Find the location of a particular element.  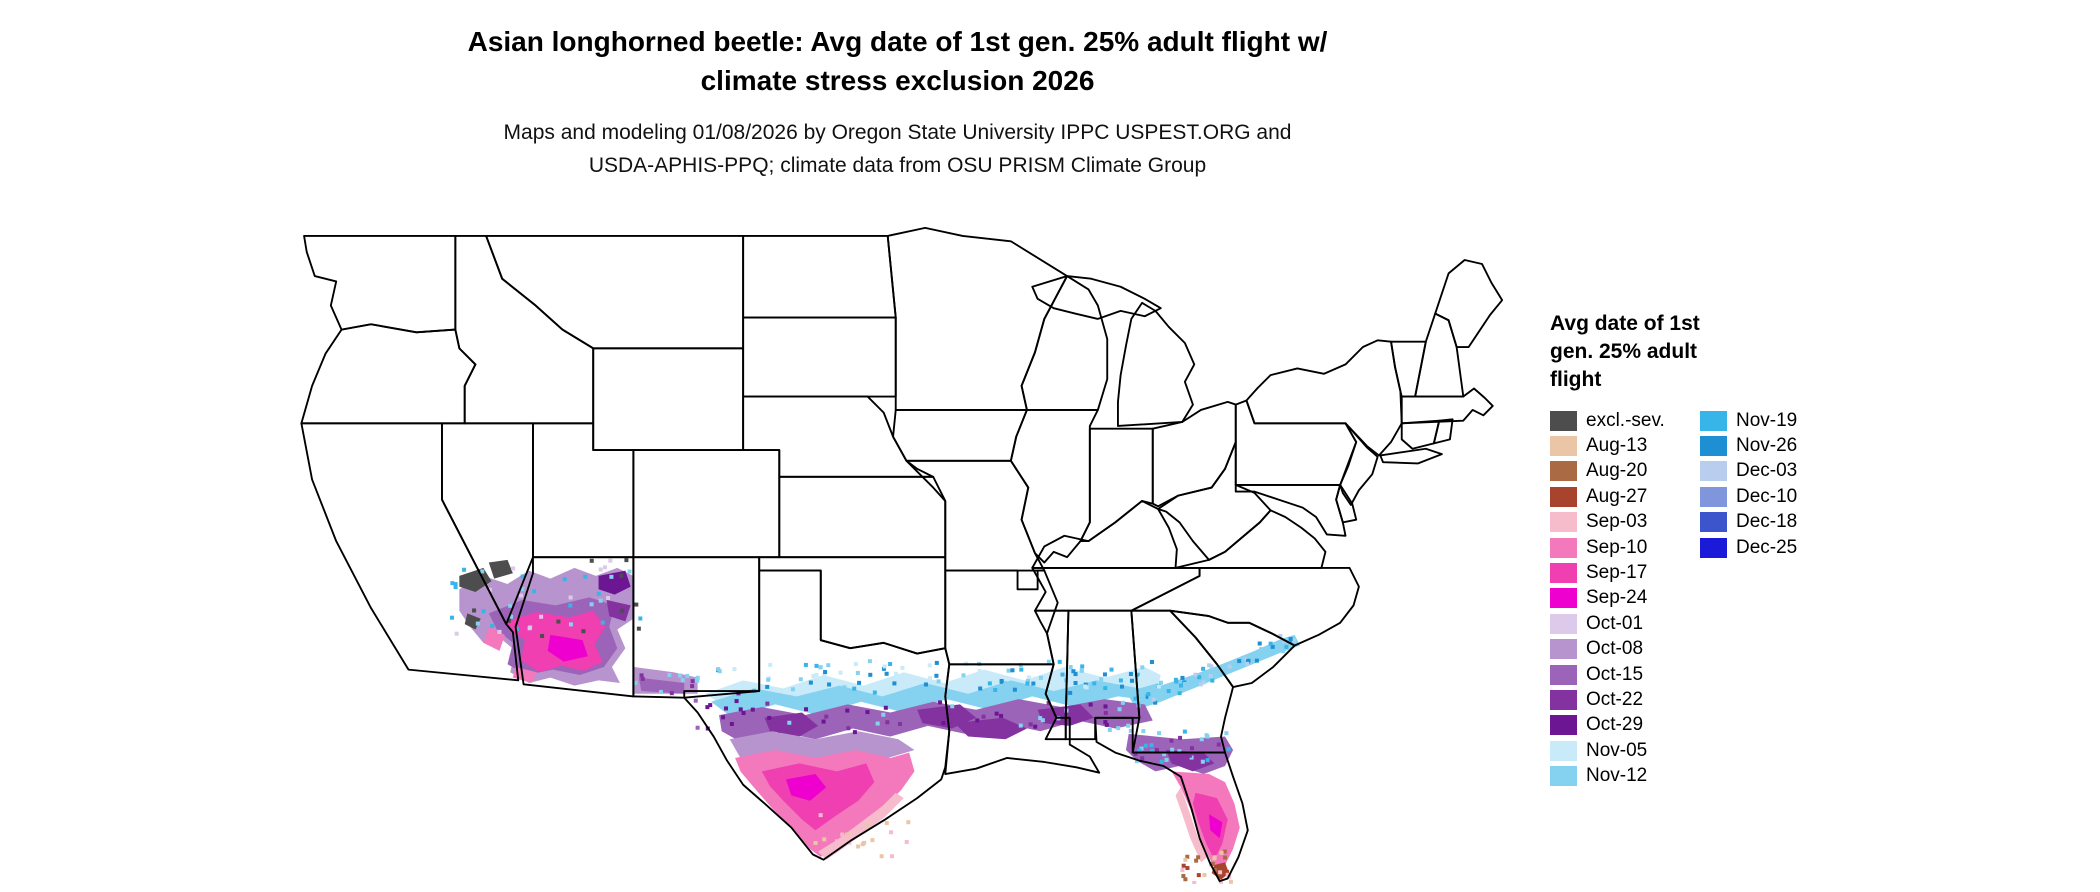

legend-label: Dec-10 is located at coordinates (1767, 496).